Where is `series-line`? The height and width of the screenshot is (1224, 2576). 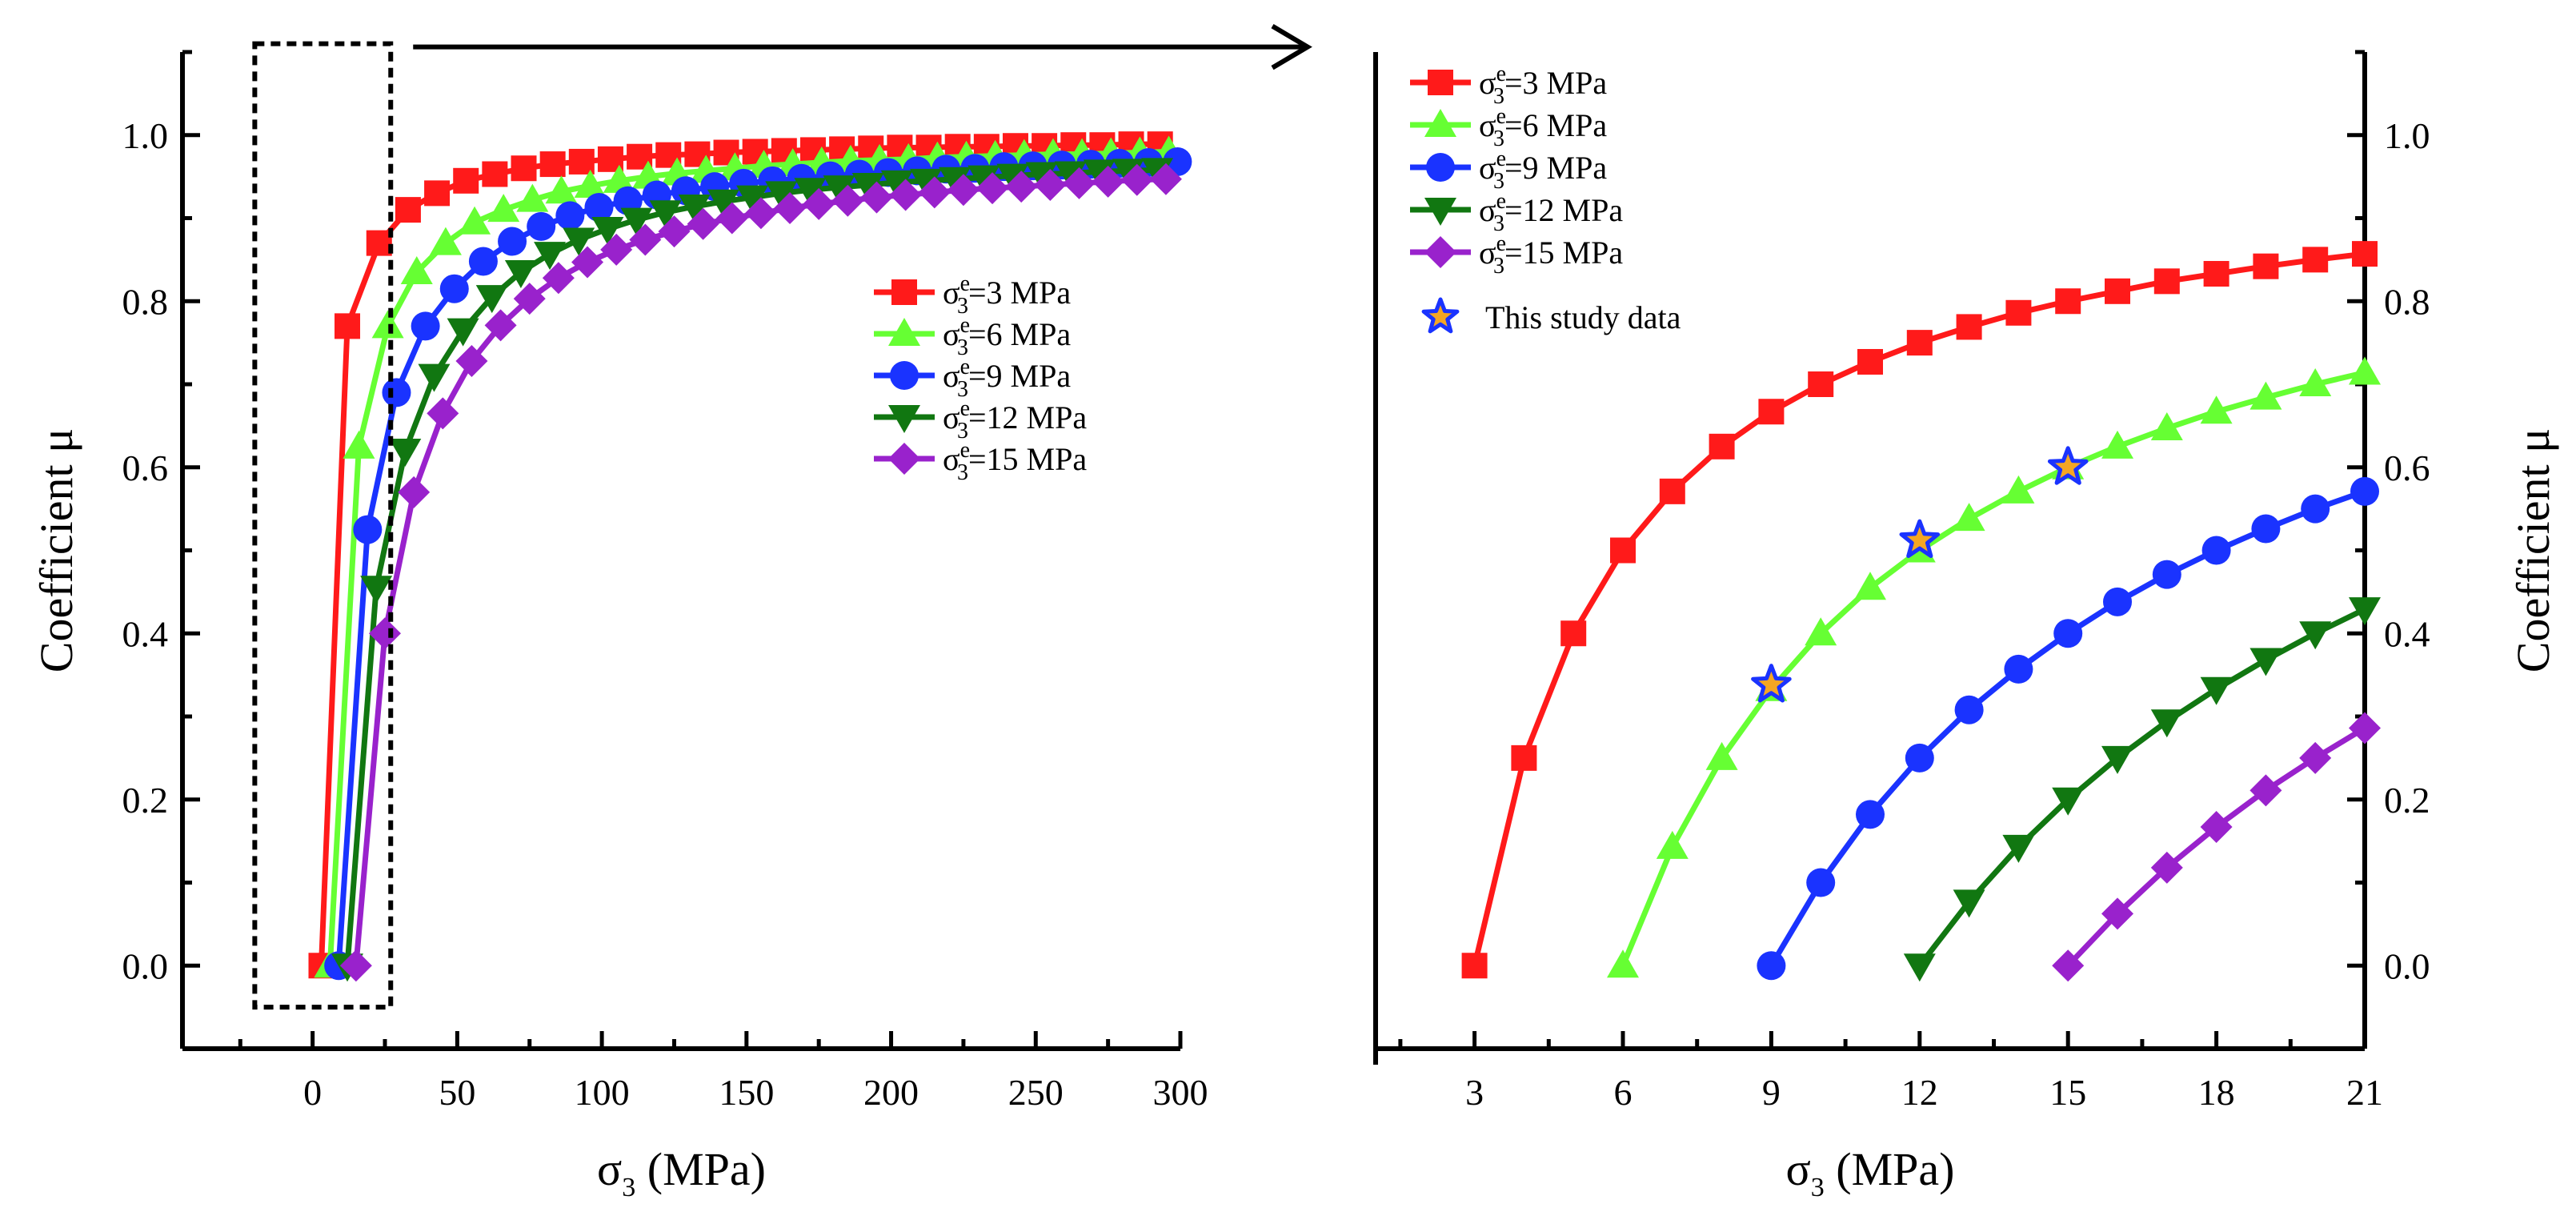 series-line is located at coordinates (1993, 668).